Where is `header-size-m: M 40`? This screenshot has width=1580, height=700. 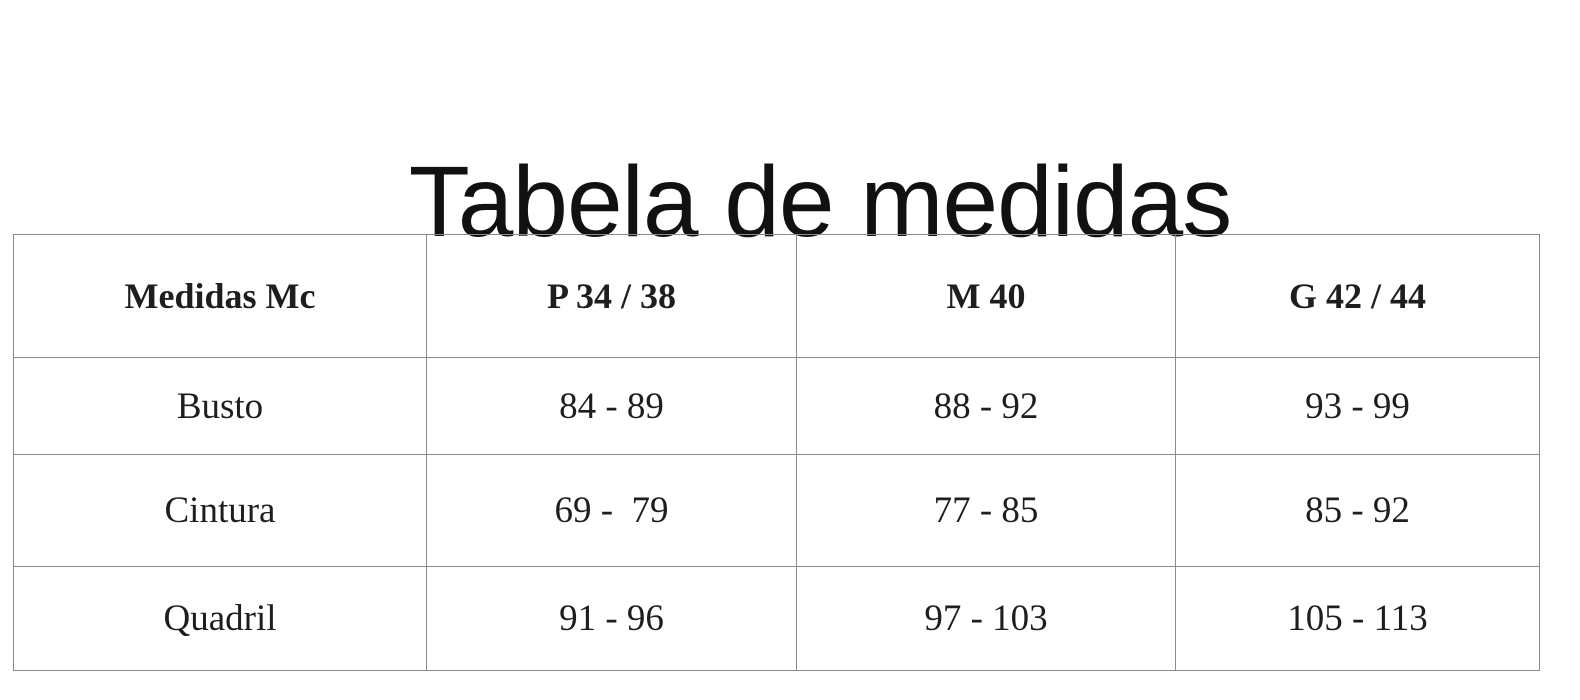
header-size-m: M 40 is located at coordinates (986, 296).